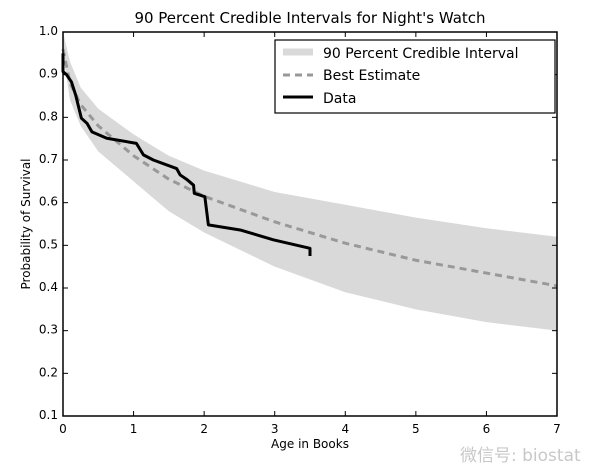 This screenshot has height=470, width=602. What do you see at coordinates (48, 287) in the screenshot?
I see `y-tick-label: 0.4` at bounding box center [48, 287].